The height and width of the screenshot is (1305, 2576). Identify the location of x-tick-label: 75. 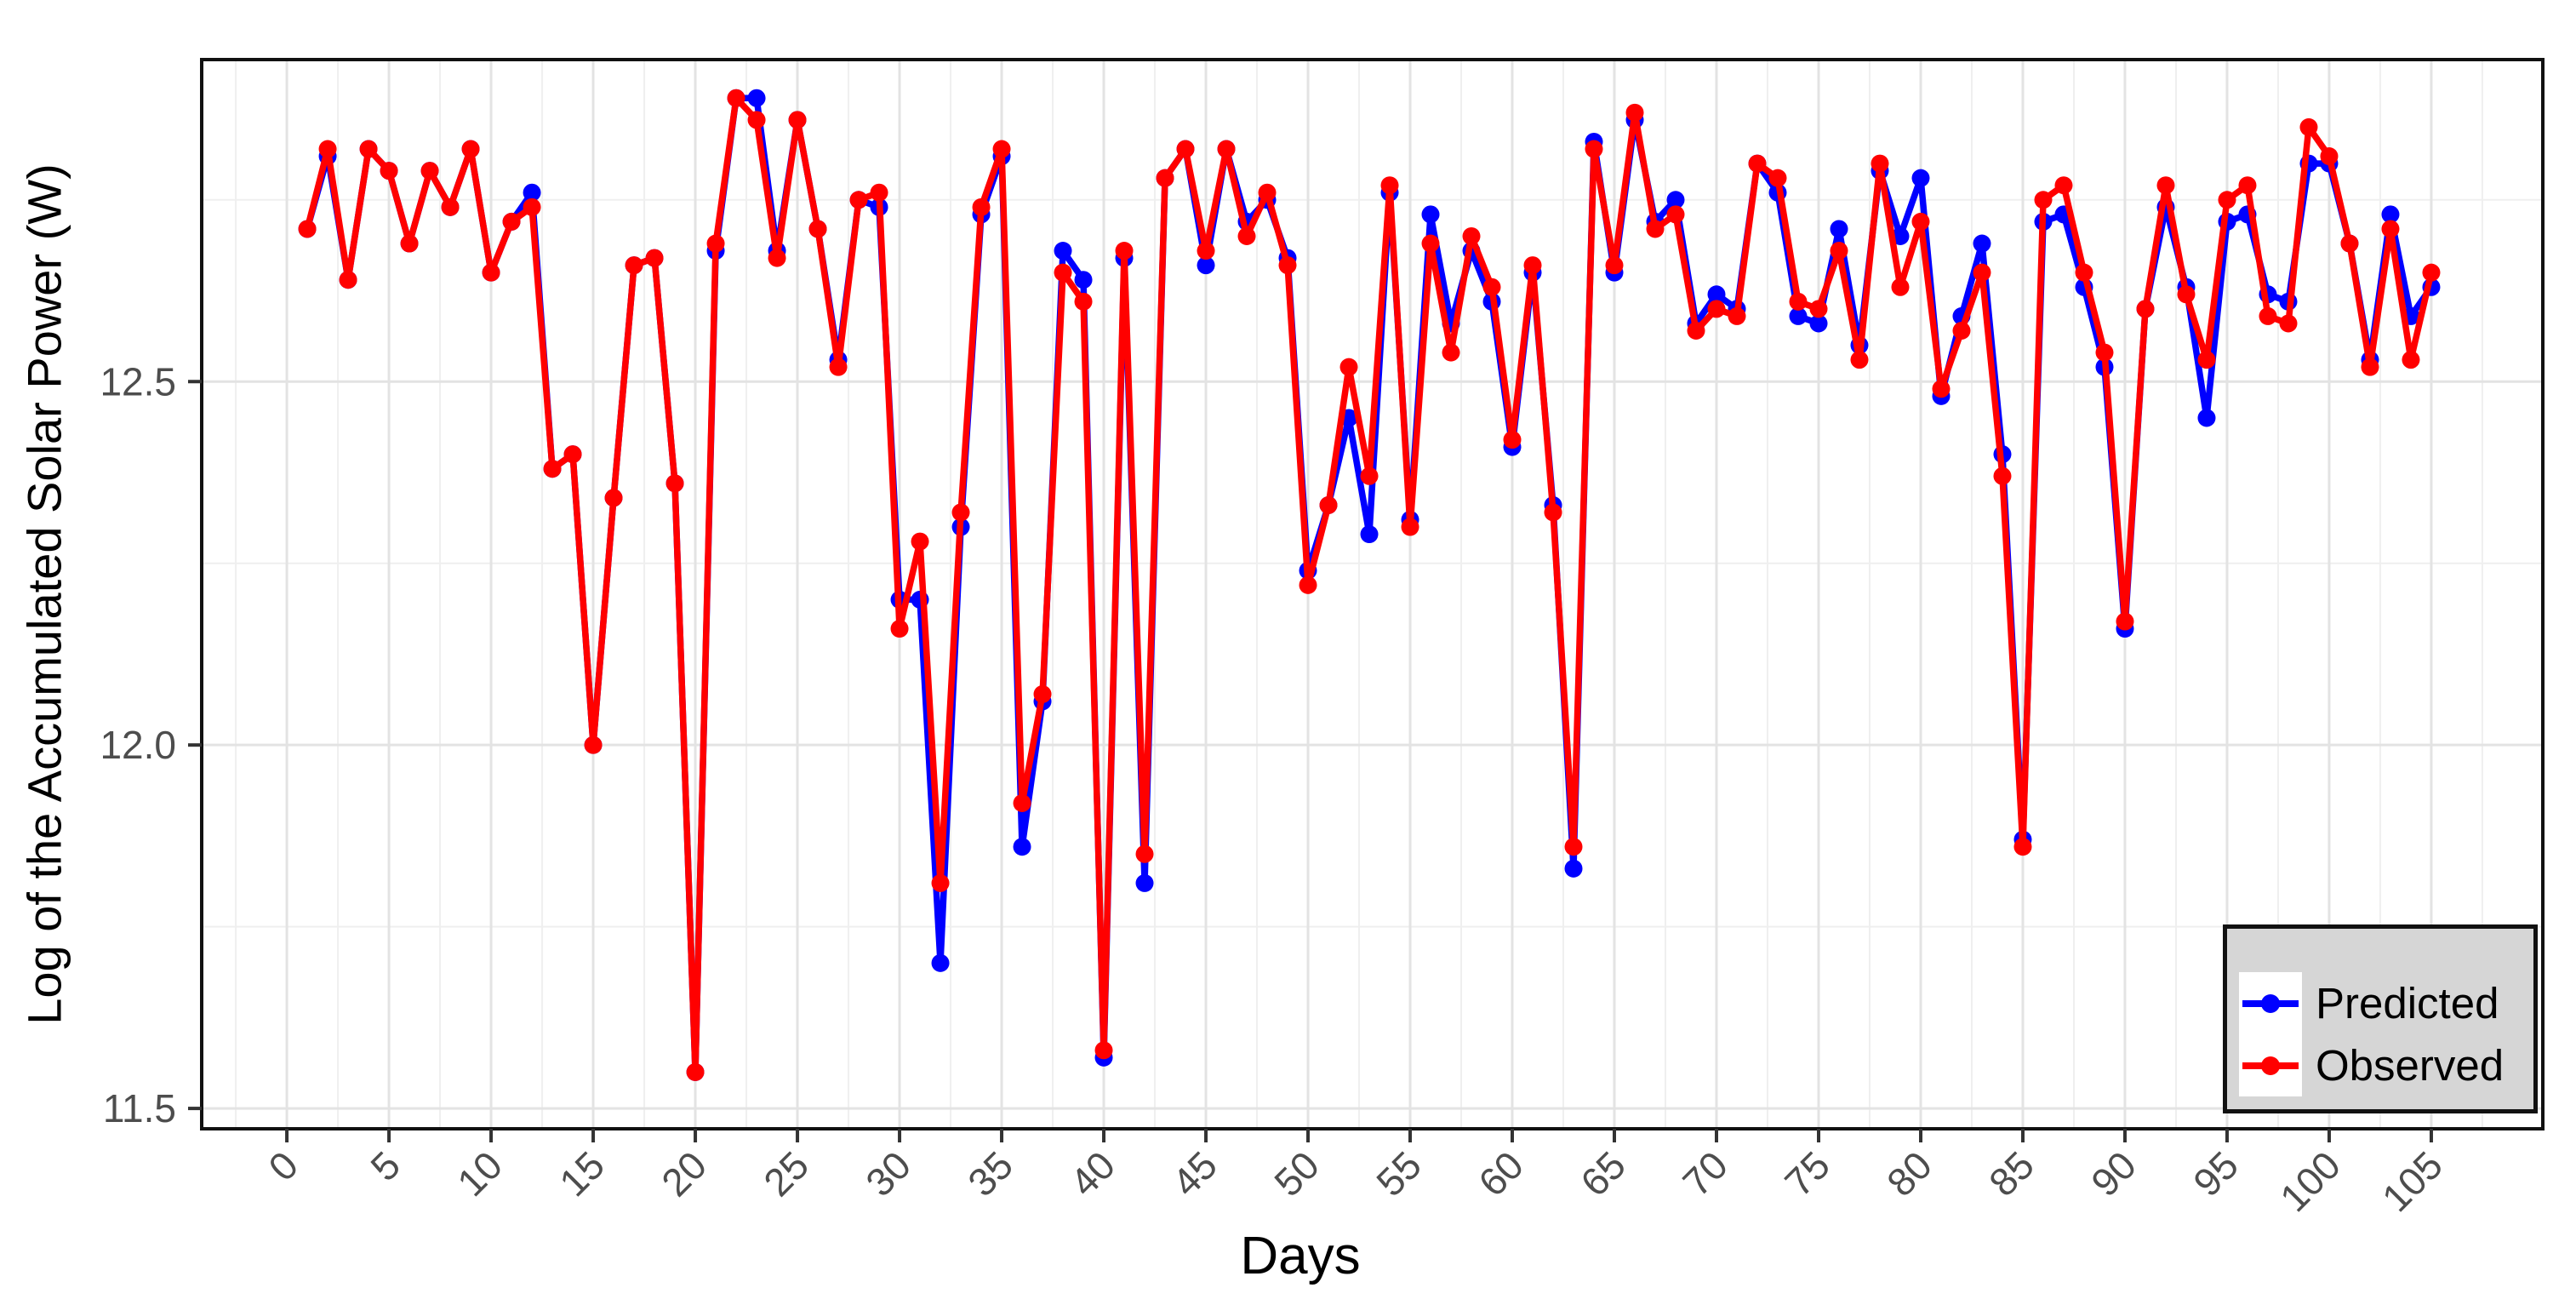
(1807, 1174).